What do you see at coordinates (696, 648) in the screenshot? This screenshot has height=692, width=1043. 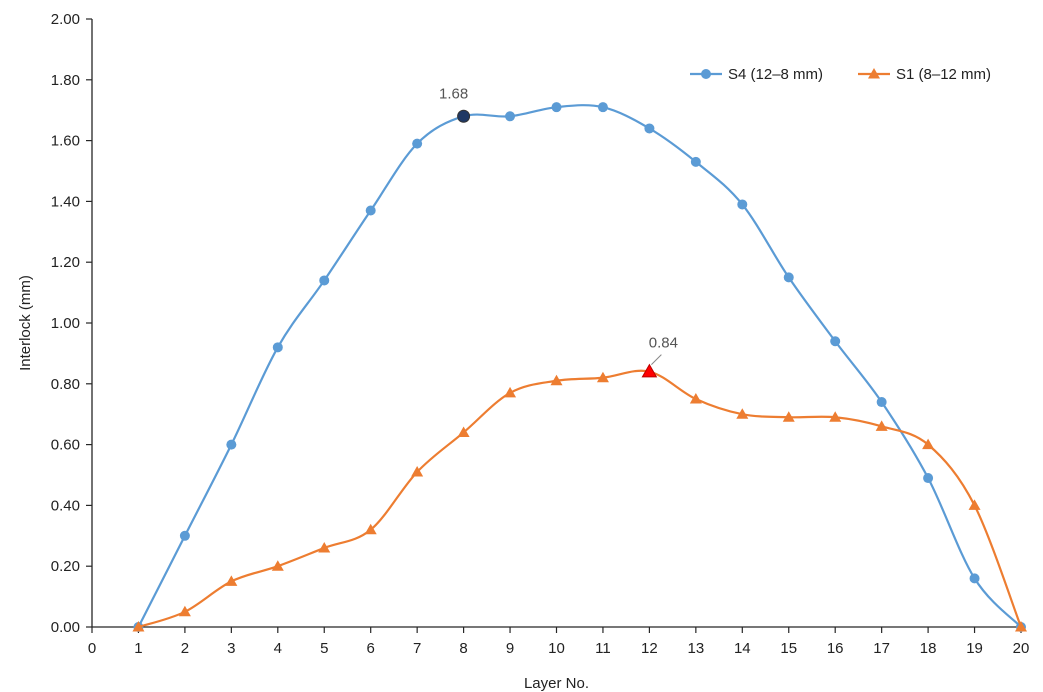 I see `x-tick-label: 13` at bounding box center [696, 648].